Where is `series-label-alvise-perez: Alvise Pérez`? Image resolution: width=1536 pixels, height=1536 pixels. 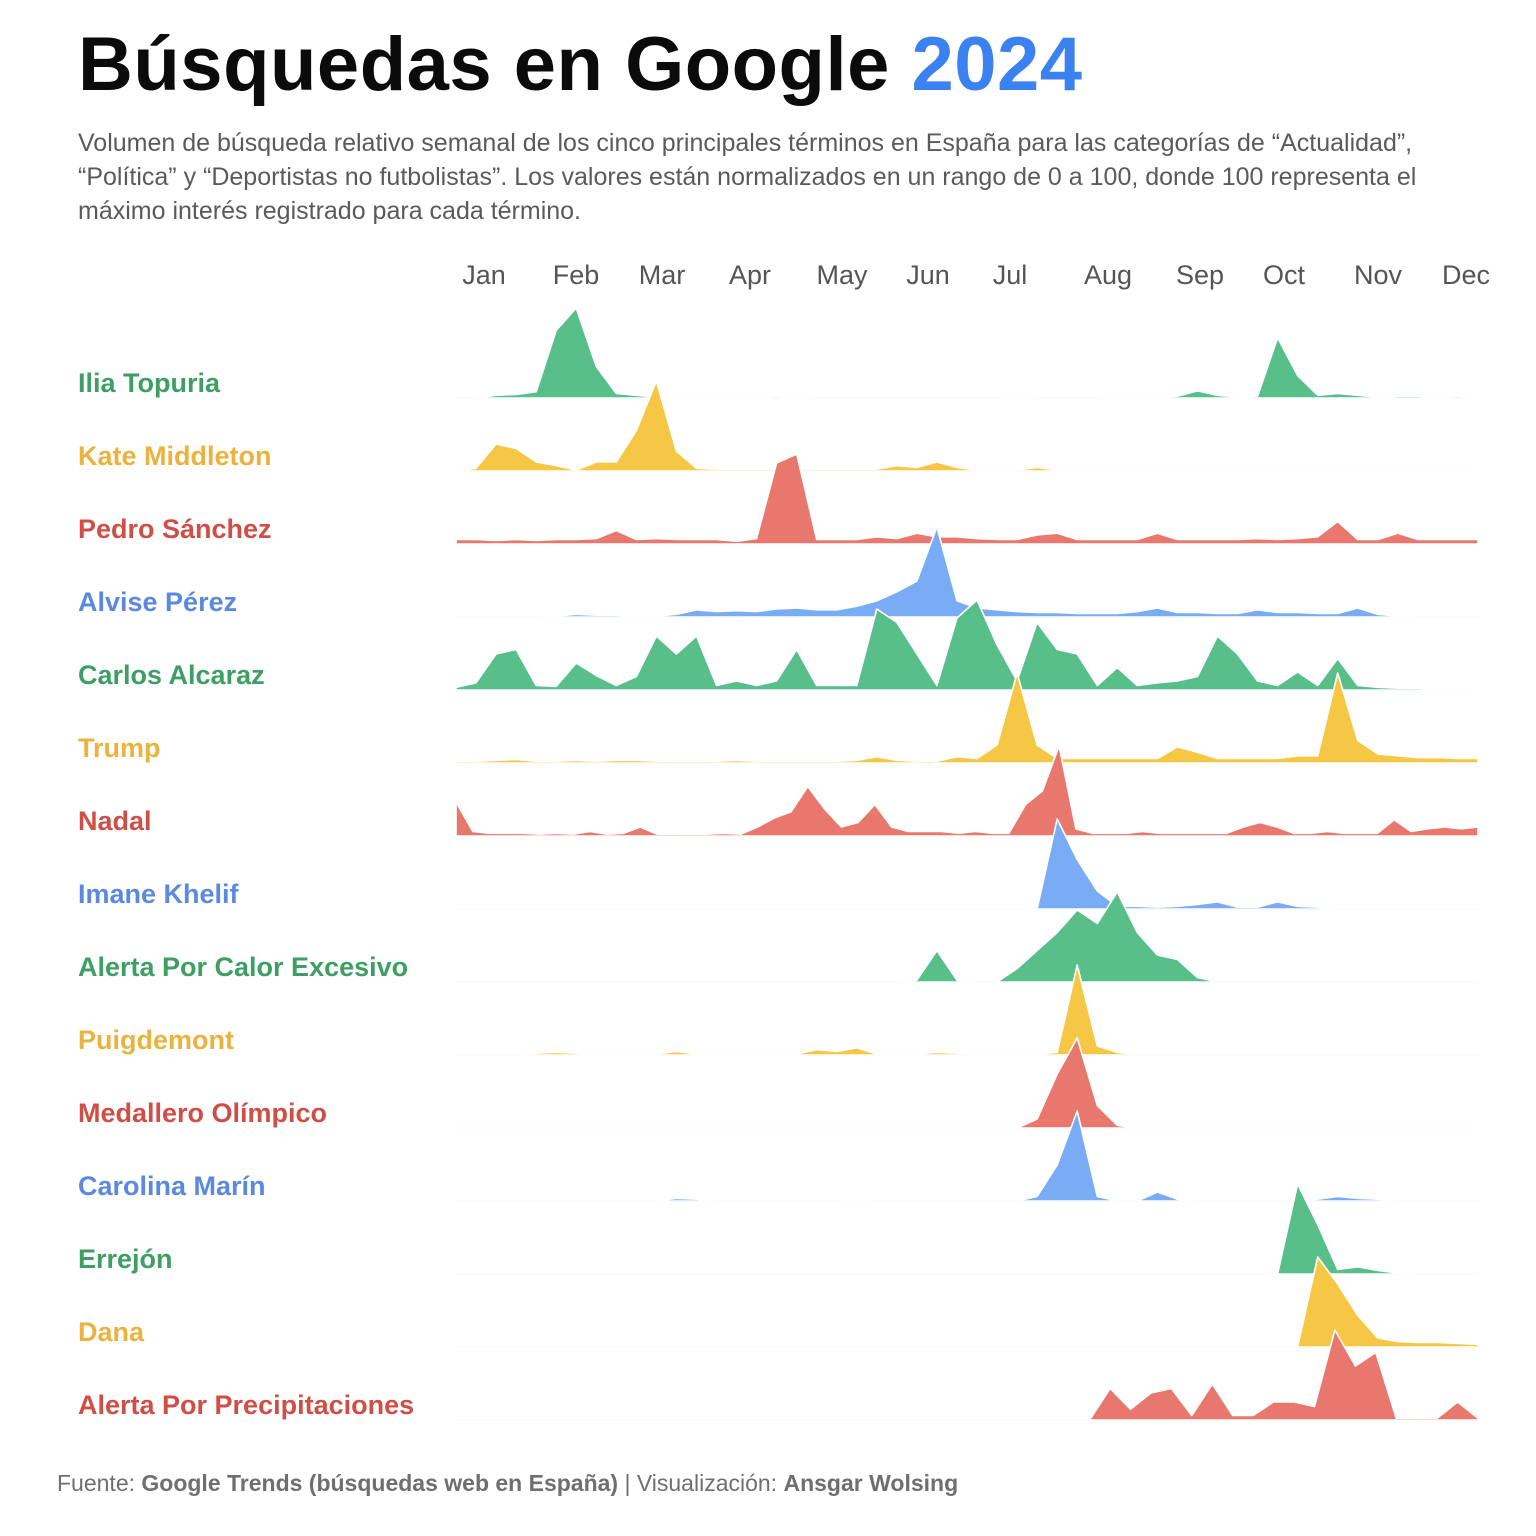 series-label-alvise-perez: Alvise Pérez is located at coordinates (157, 602).